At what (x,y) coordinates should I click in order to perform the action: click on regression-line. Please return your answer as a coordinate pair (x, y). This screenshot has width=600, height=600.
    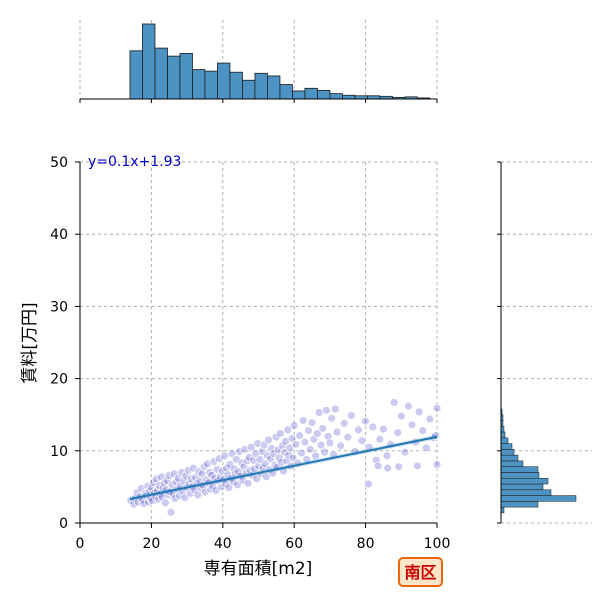
    Looking at the image, I should click on (283, 468).